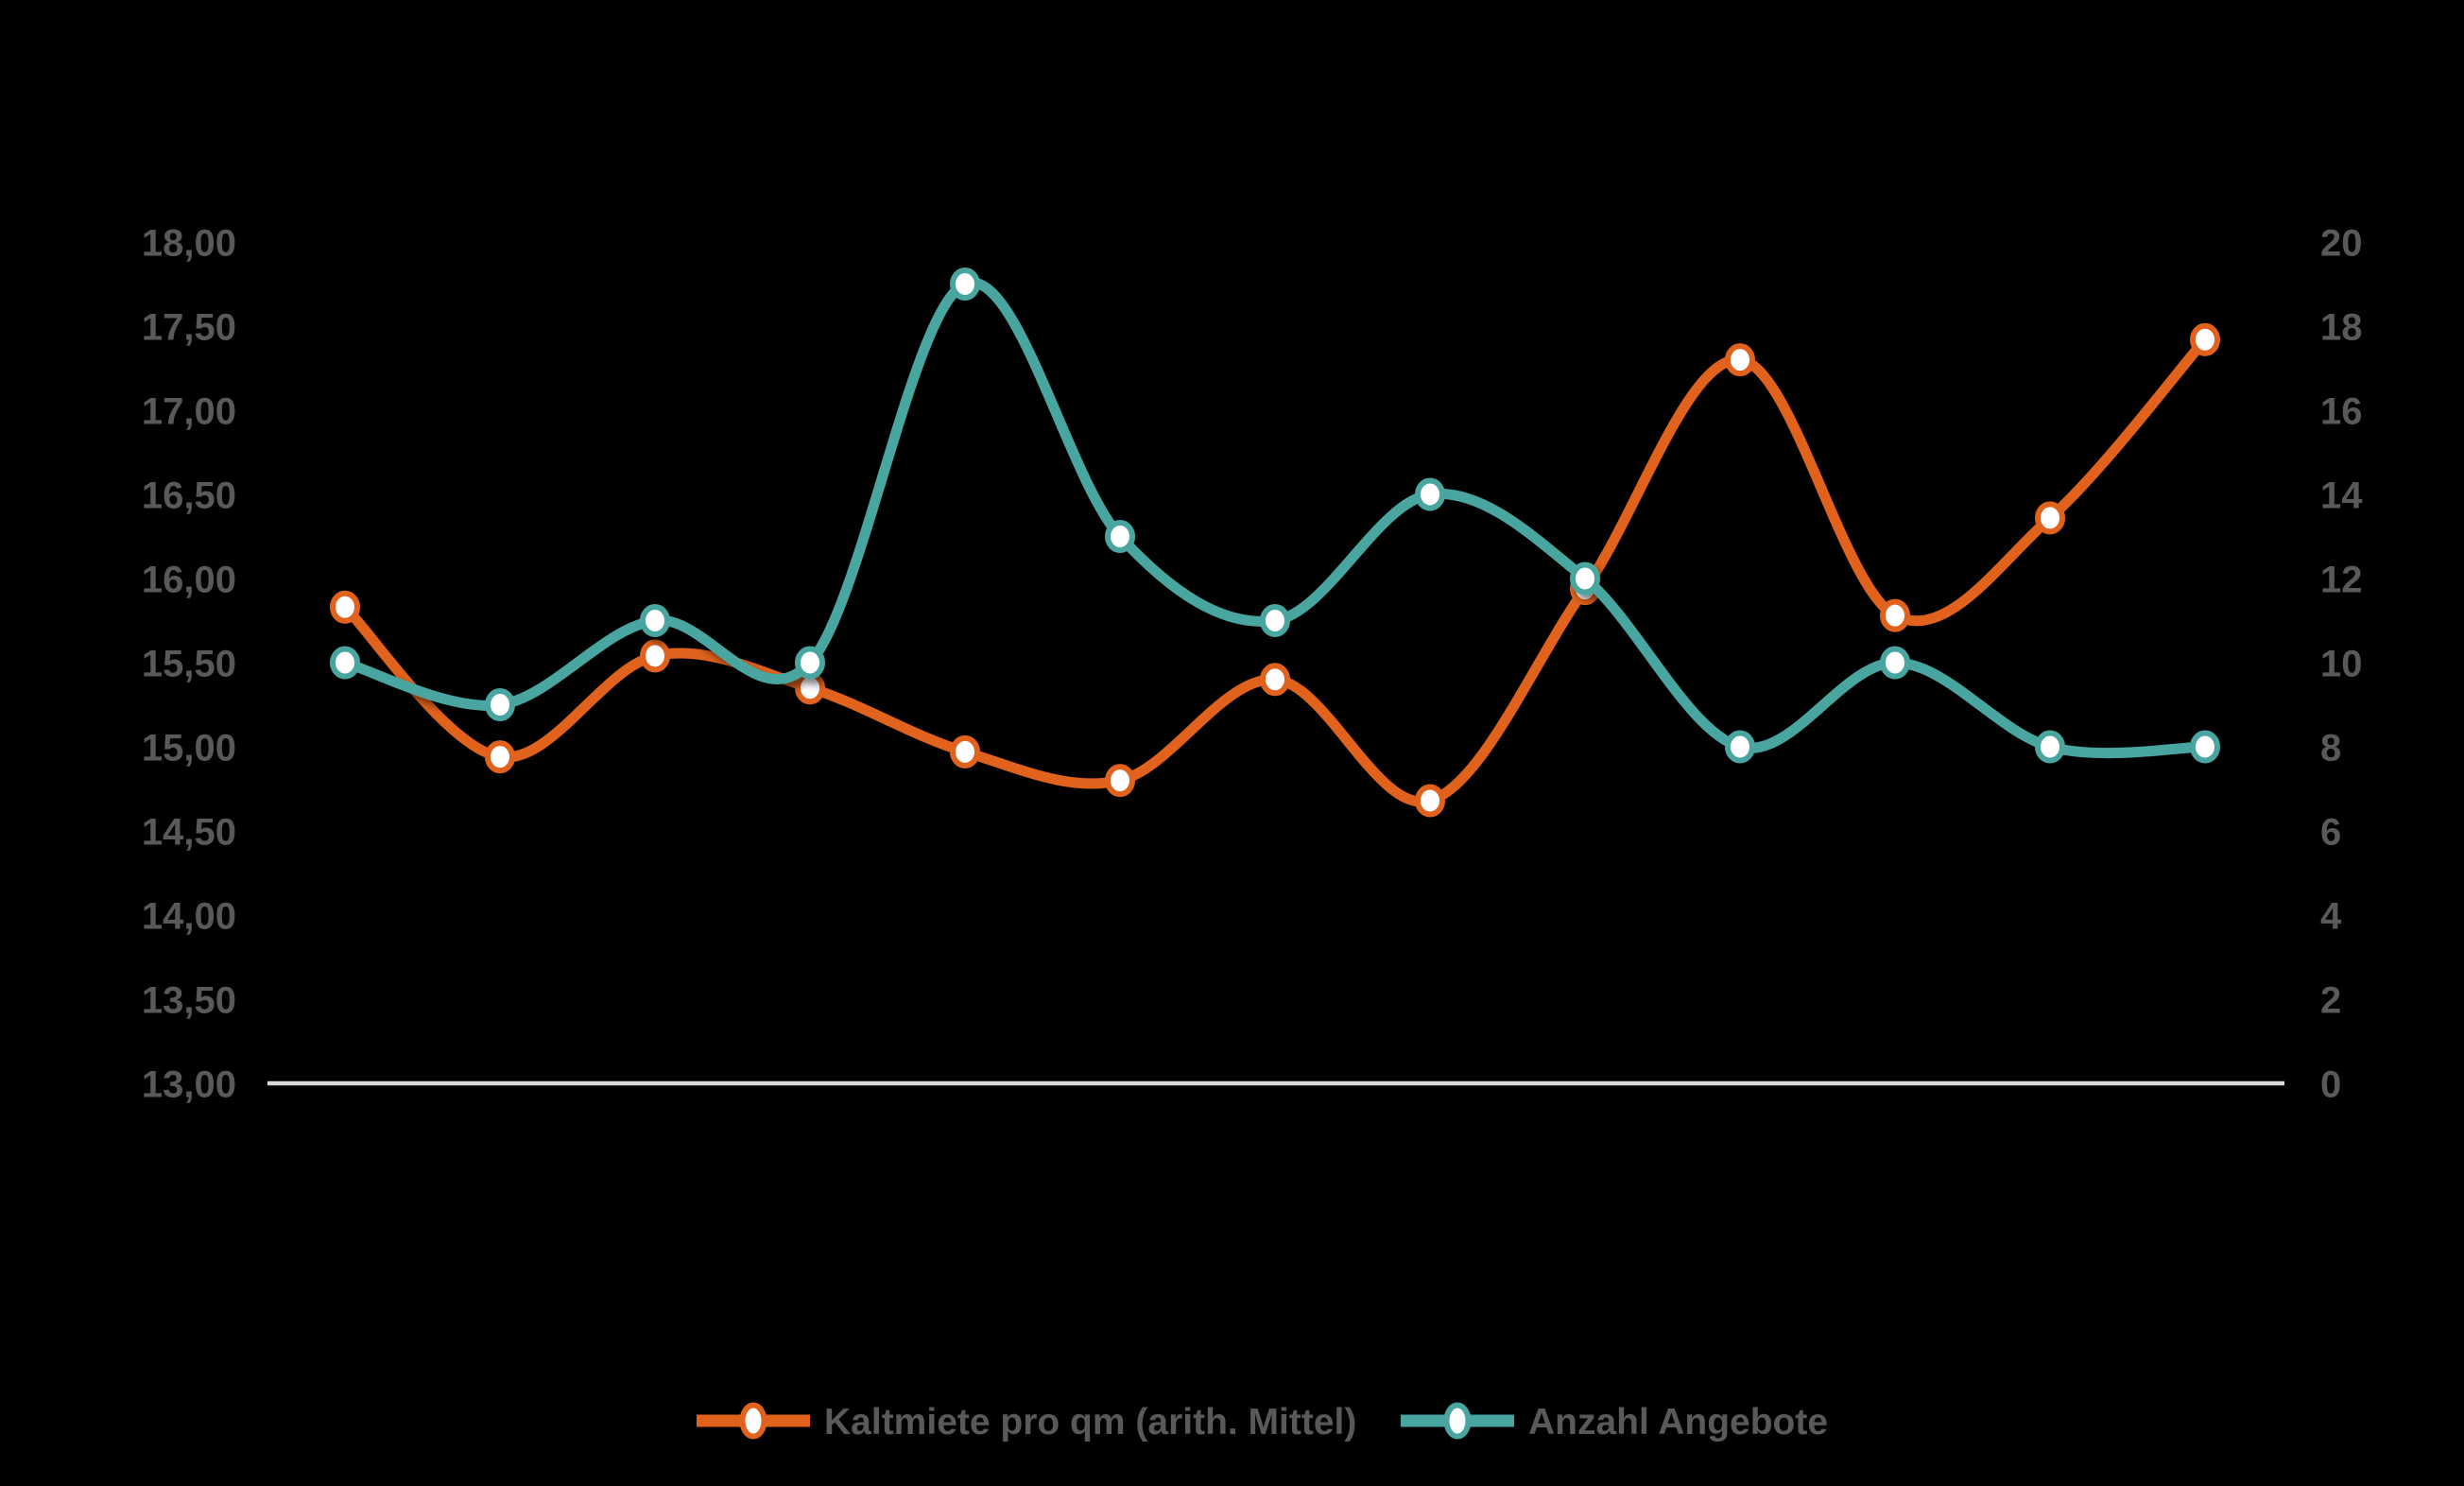 The height and width of the screenshot is (1486, 2464). Describe the element at coordinates (189, 832) in the screenshot. I see `left-axis-tick-label: 14,50` at that location.